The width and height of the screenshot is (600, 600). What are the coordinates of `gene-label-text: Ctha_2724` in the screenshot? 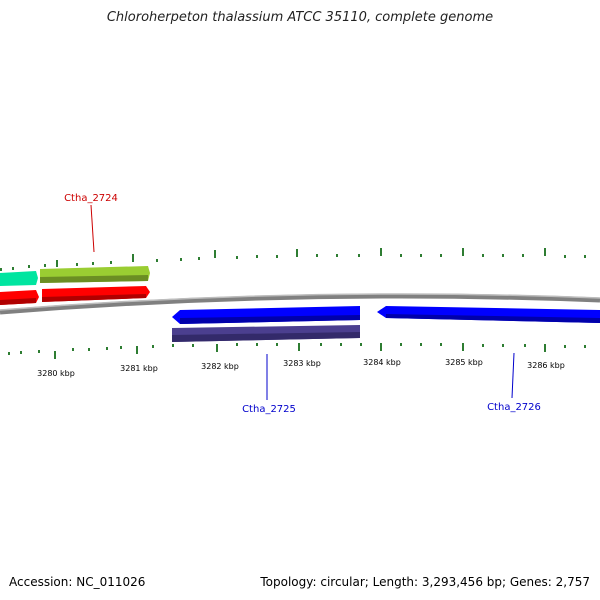 It's located at (91, 198).